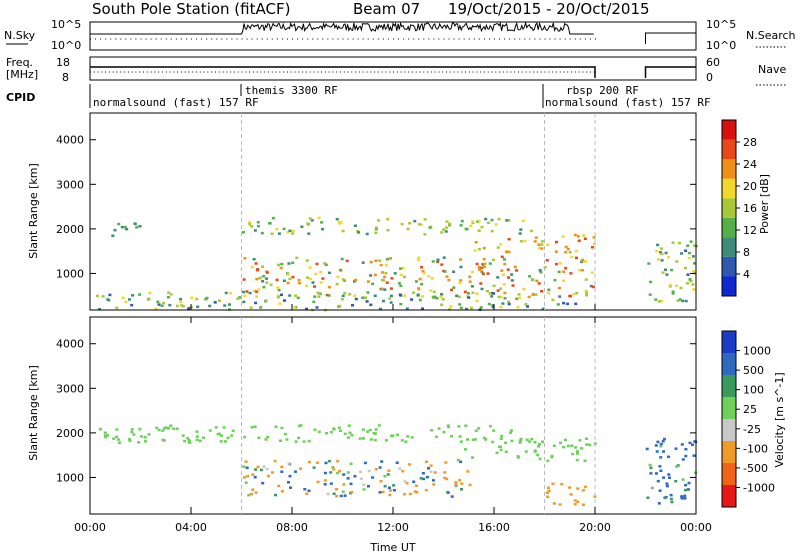  What do you see at coordinates (66, 45) in the screenshot?
I see `noise-left-tick-low: 10^0` at bounding box center [66, 45].